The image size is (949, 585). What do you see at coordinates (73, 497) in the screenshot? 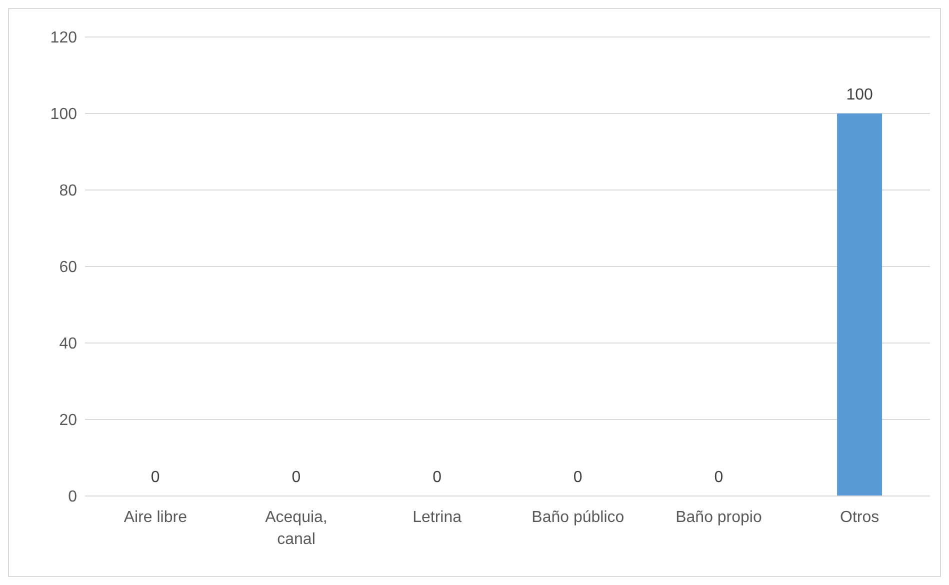
I see `y-tick-label: 0` at bounding box center [73, 497].